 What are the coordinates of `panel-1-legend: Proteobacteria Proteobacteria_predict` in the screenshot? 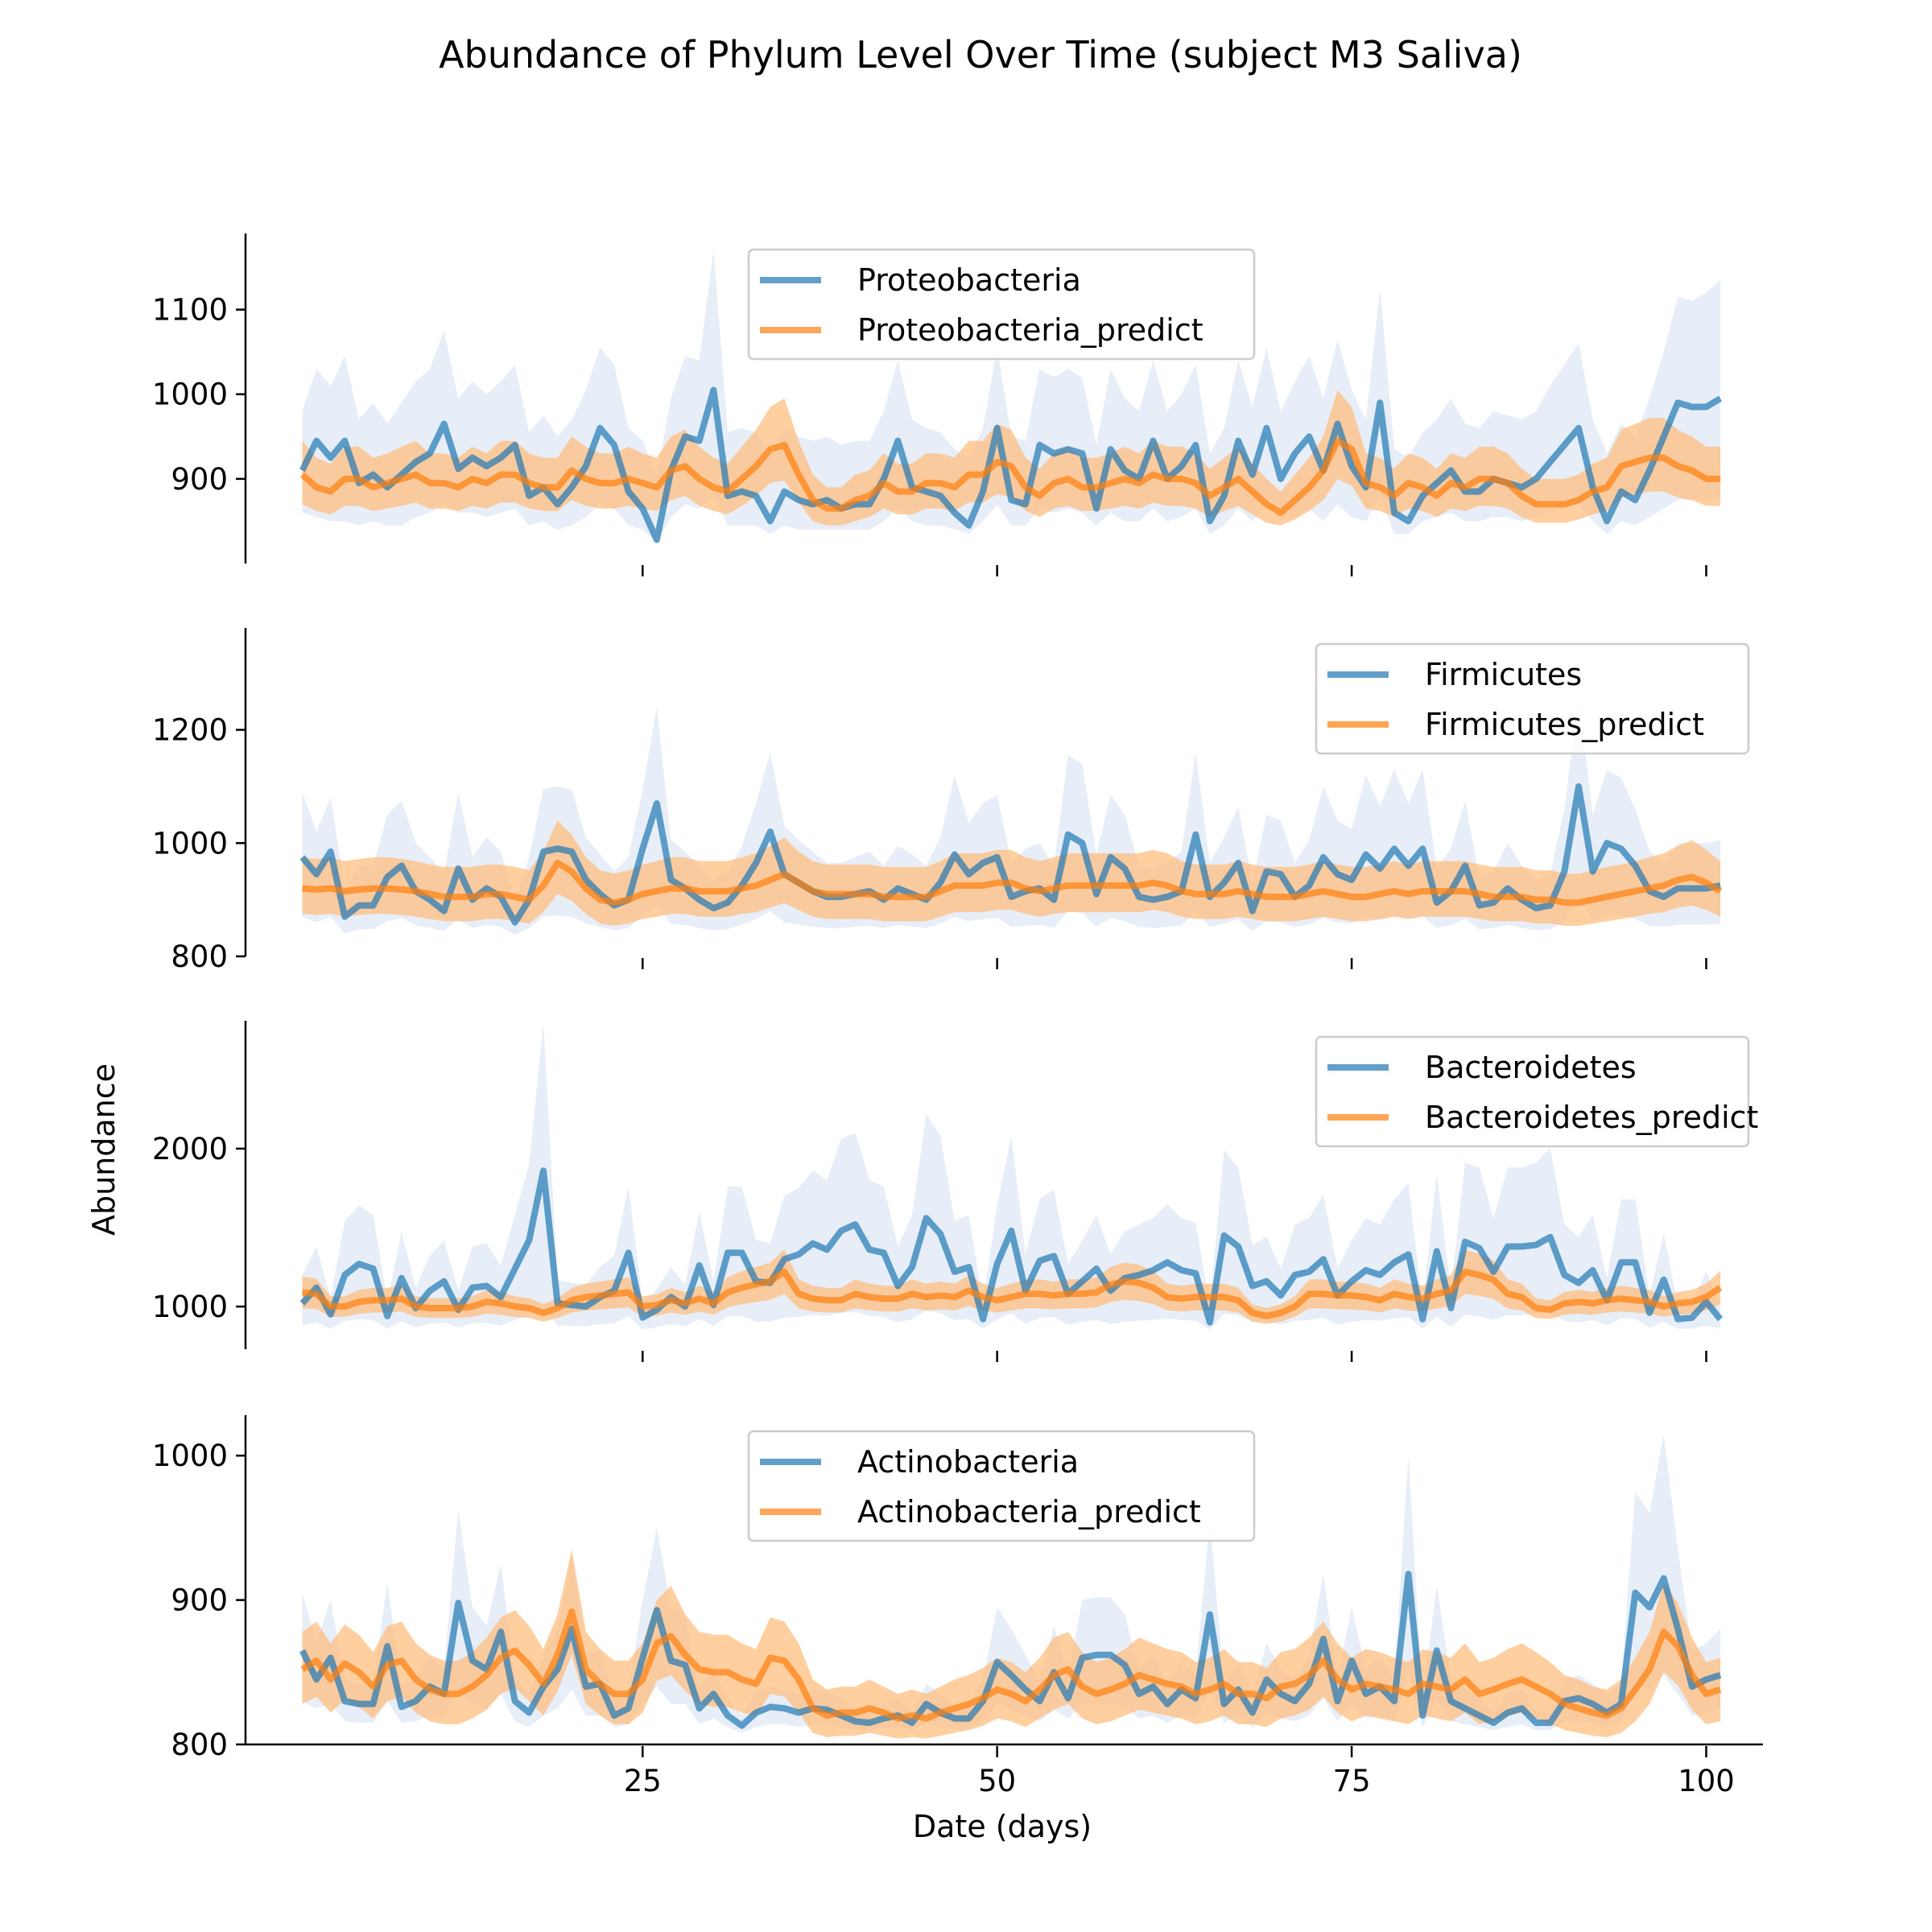 It's located at (1001, 304).